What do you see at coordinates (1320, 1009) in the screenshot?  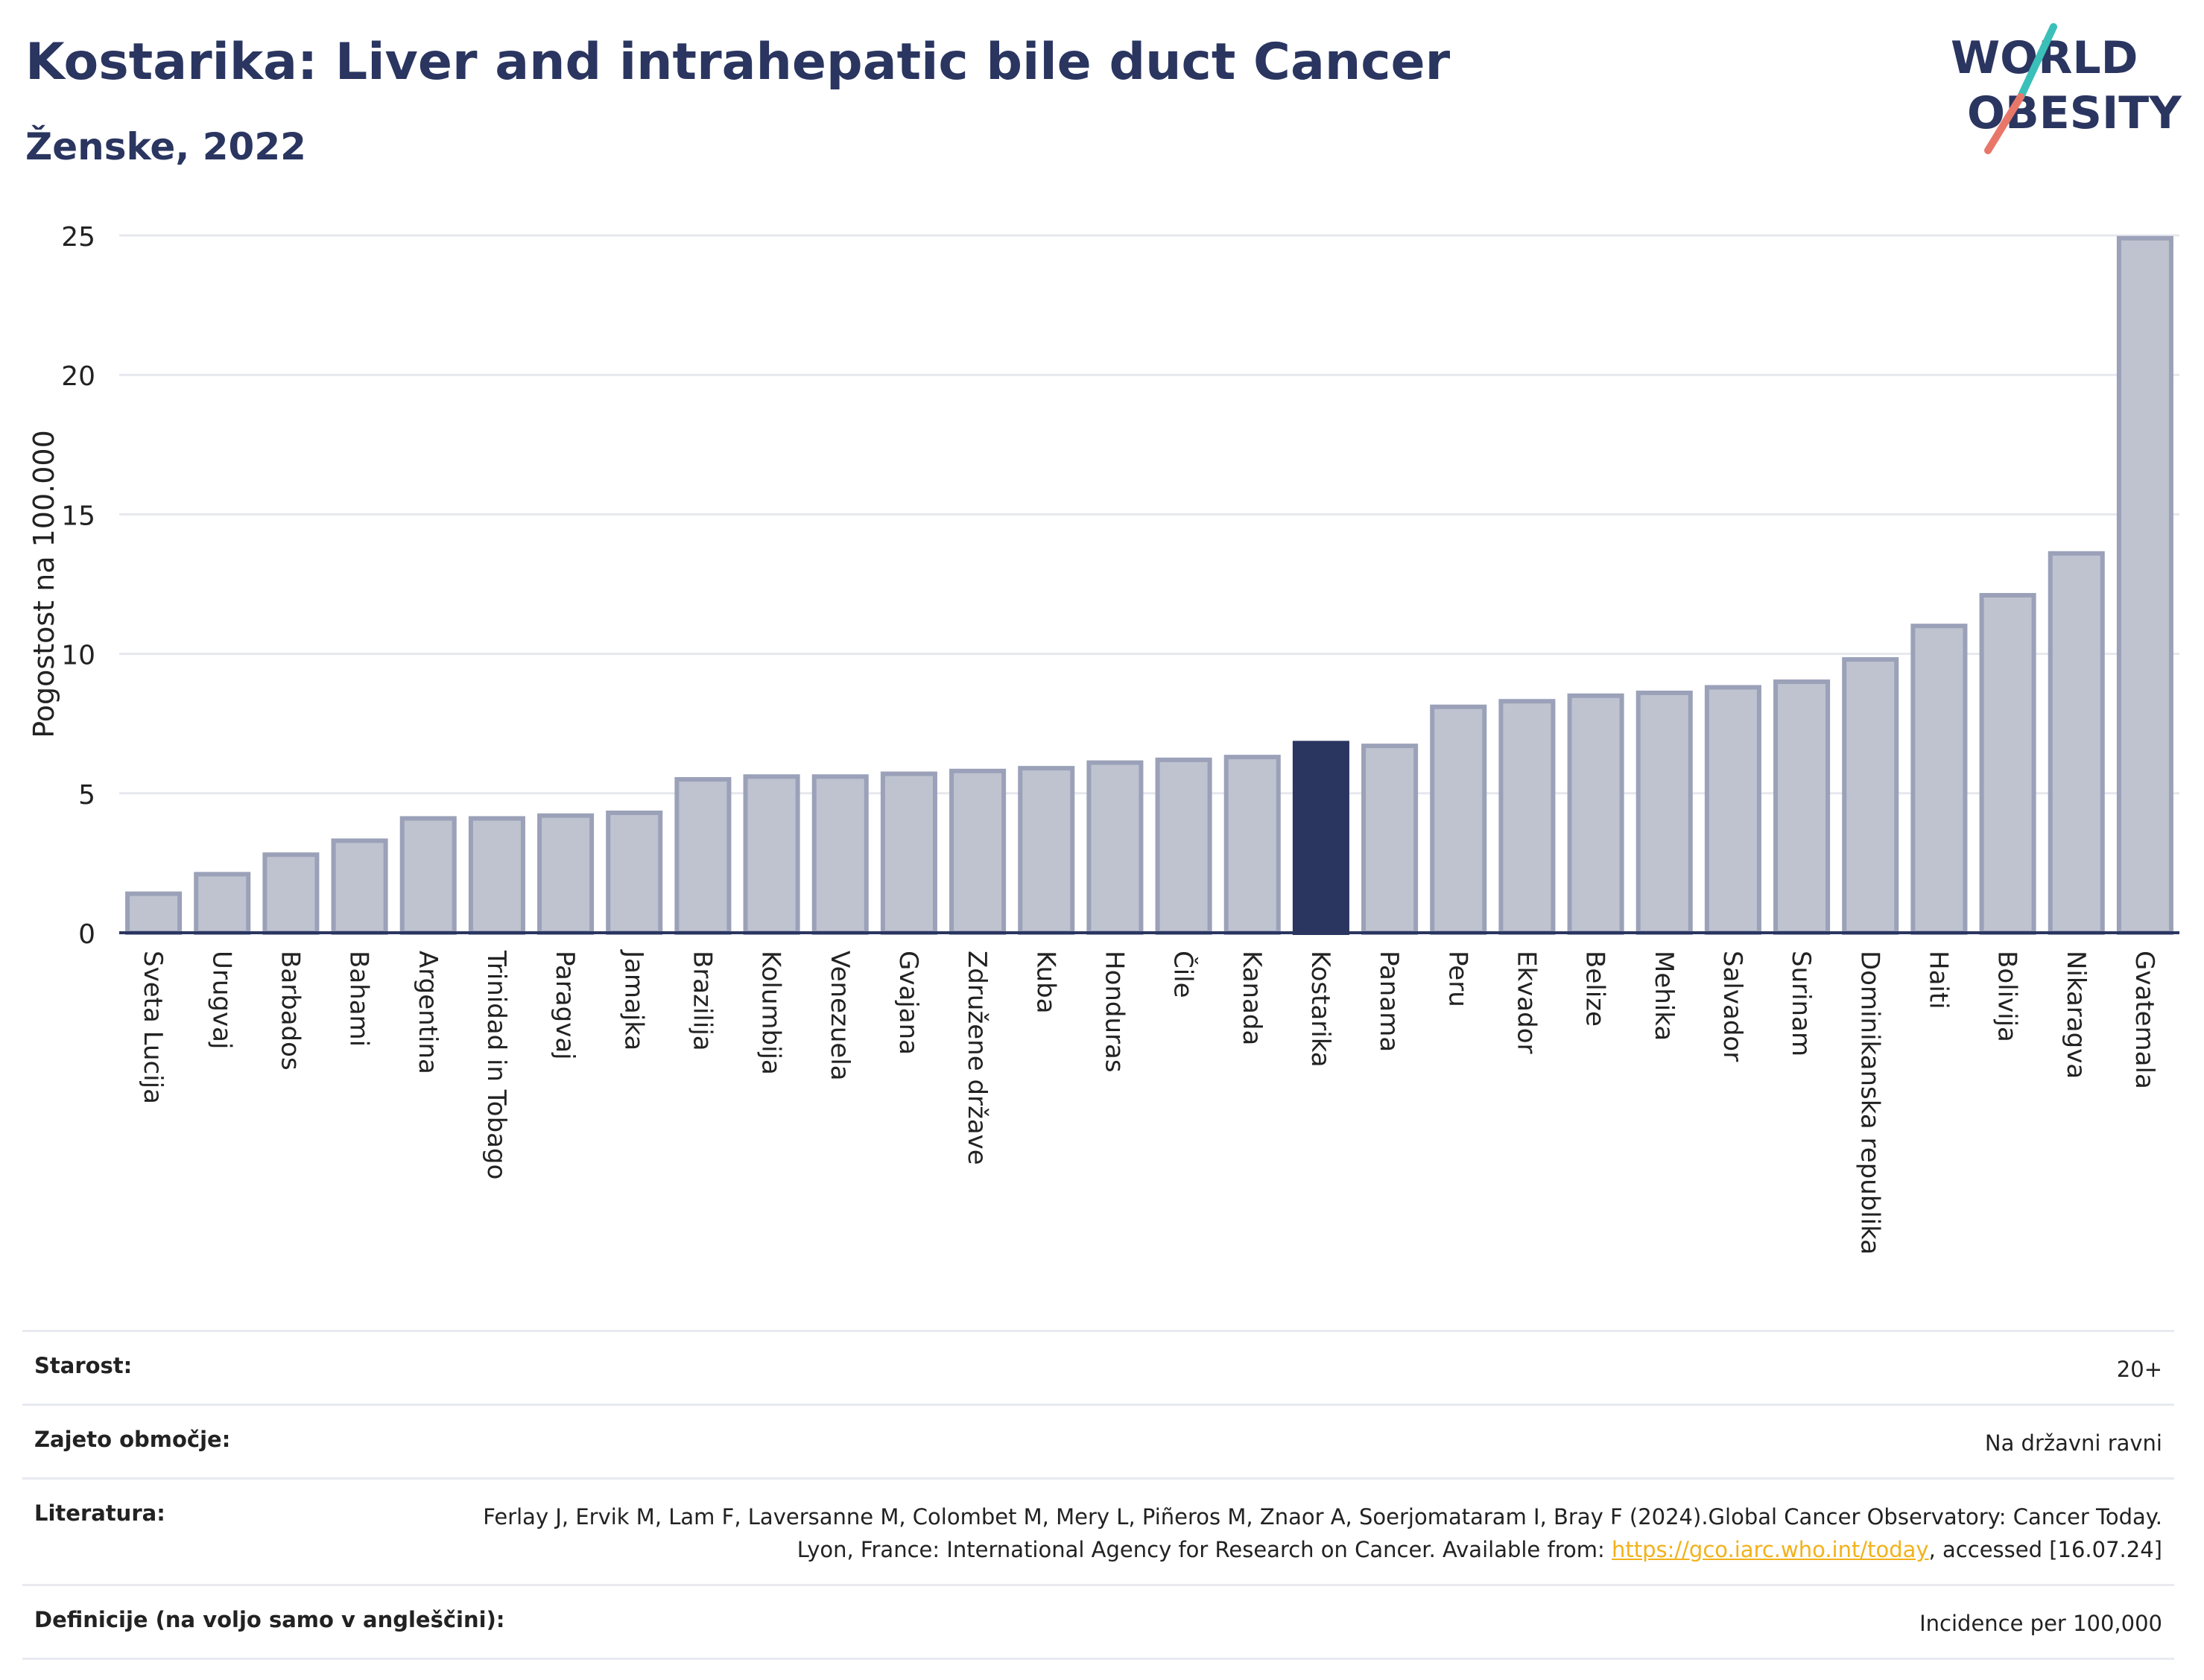 I see `x-tick-label: Kostarika` at bounding box center [1320, 1009].